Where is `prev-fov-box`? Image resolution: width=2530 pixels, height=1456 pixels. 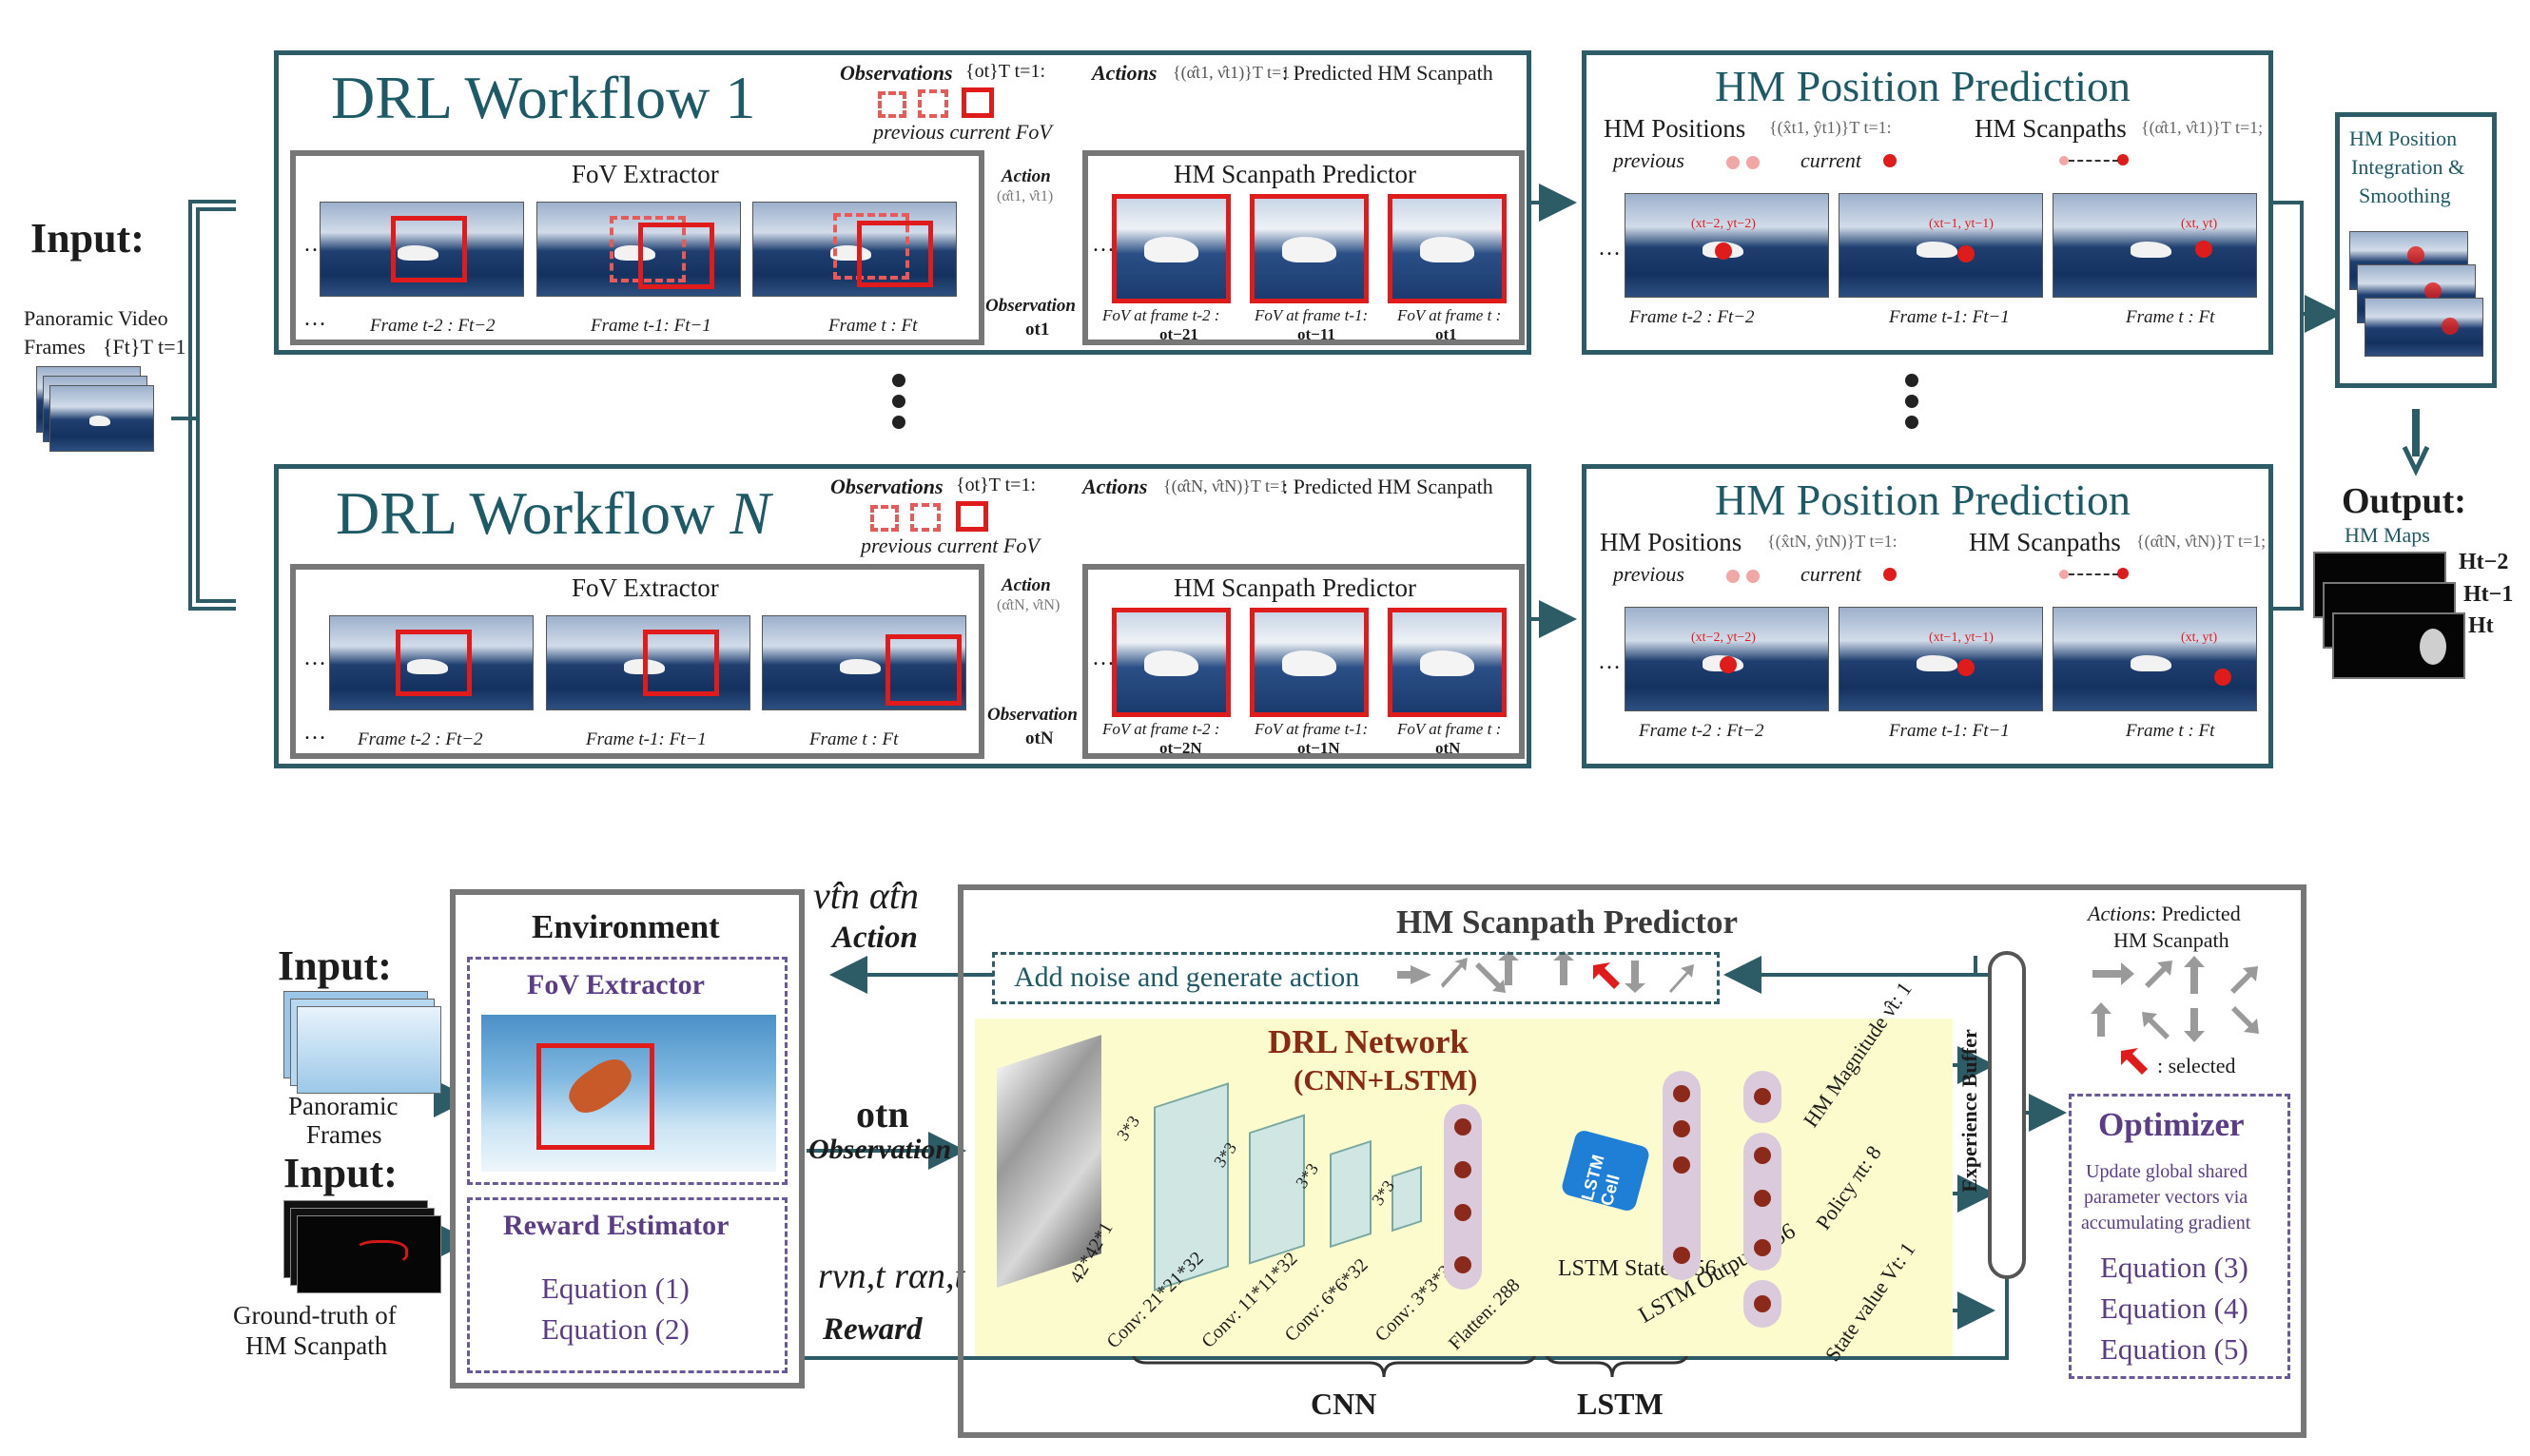 prev-fov-box is located at coordinates (871, 247).